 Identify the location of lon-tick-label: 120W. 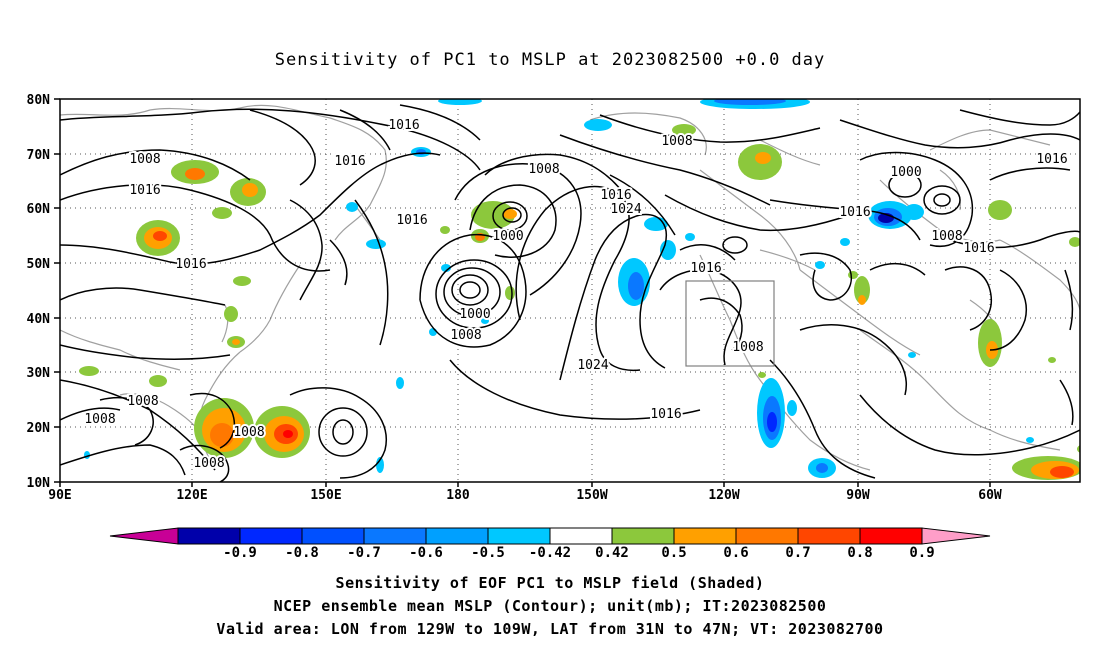
(723, 495).